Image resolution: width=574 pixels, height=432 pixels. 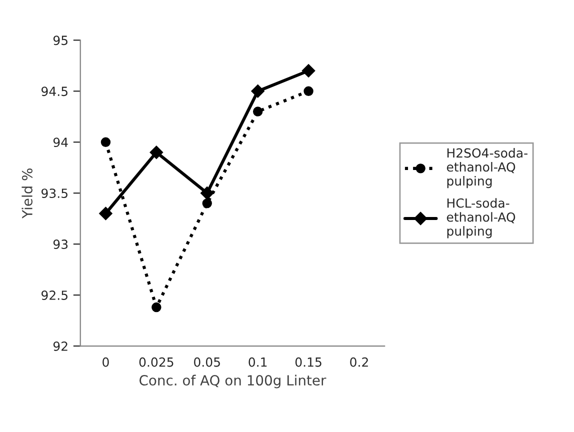 What do you see at coordinates (55, 193) in the screenshot?
I see `y-tick-label: 93.5` at bounding box center [55, 193].